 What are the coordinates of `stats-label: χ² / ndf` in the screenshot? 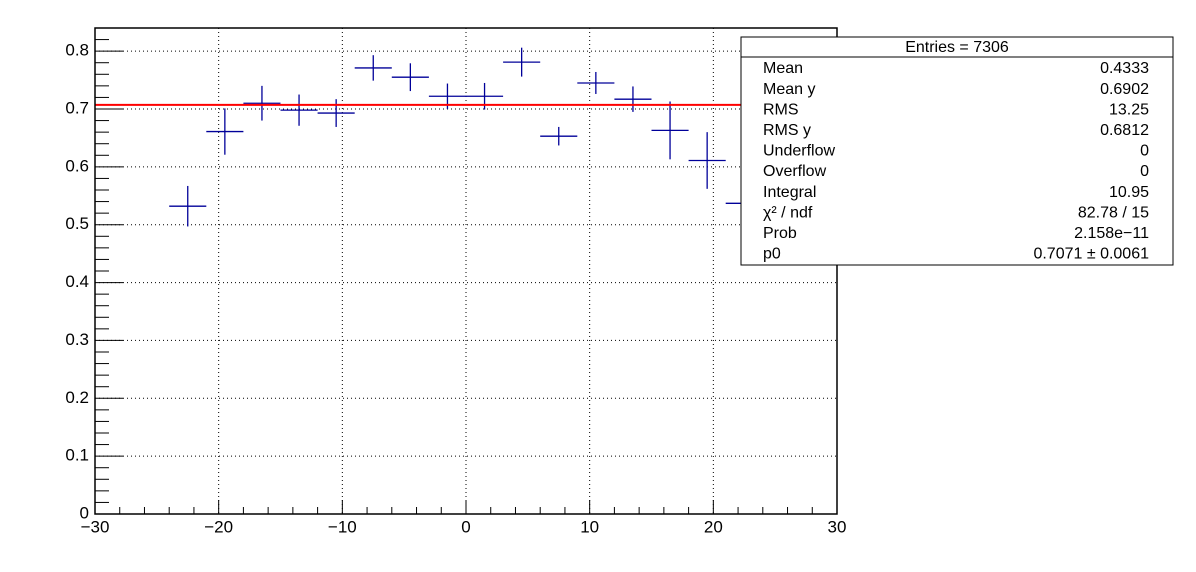 It's located at (788, 212).